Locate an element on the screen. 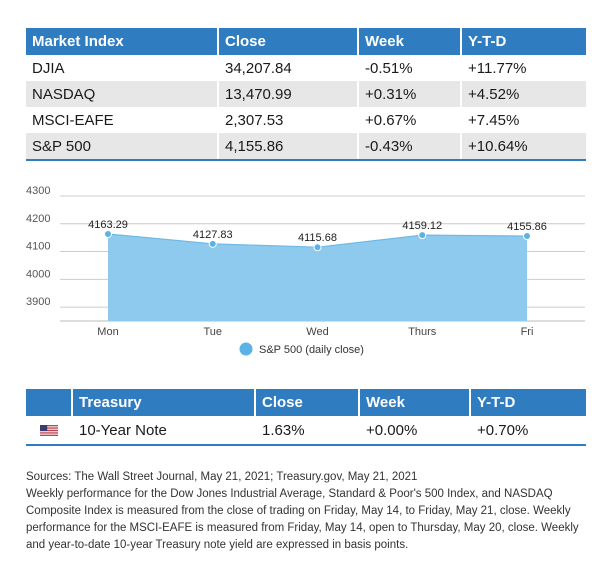 Image resolution: width=614 pixels, height=578 pixels. market-header-row: Market Index Close Week Y-T-D is located at coordinates (306, 41).